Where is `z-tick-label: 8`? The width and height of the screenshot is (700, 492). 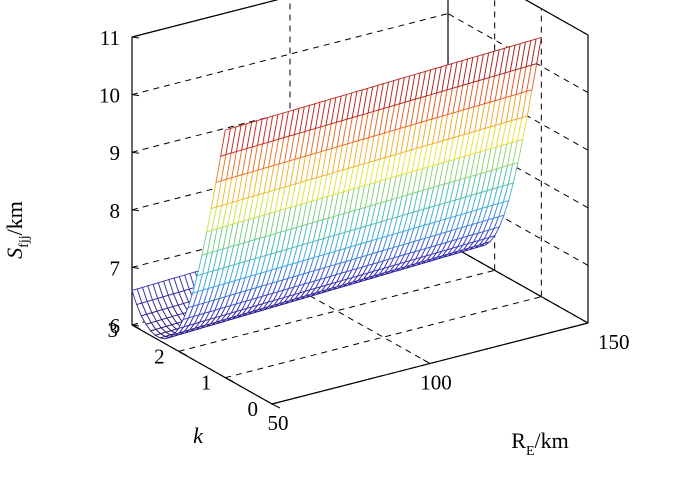
z-tick-label: 8 is located at coordinates (115, 211).